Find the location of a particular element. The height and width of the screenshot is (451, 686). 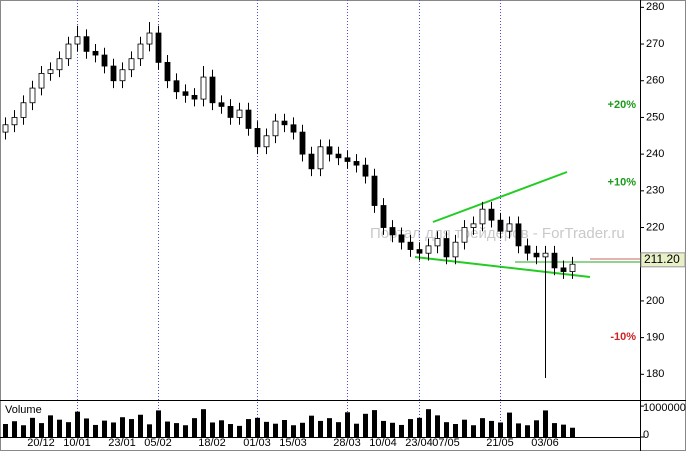

y-tick-label: 280 is located at coordinates (655, 7).